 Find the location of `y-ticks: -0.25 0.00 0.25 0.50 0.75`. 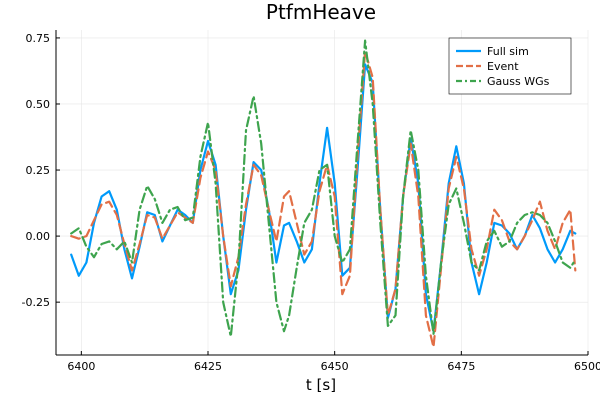

y-ticks: -0.25 0.00 0.25 0.50 0.75 is located at coordinates (41, 170).